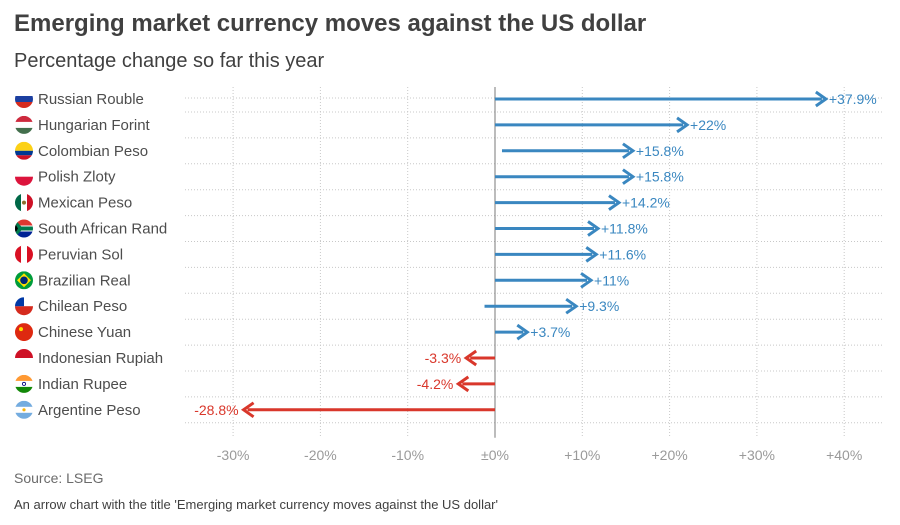 The width and height of the screenshot is (900, 525). What do you see at coordinates (622, 254) in the screenshot?
I see `value-label: +11.6%` at bounding box center [622, 254].